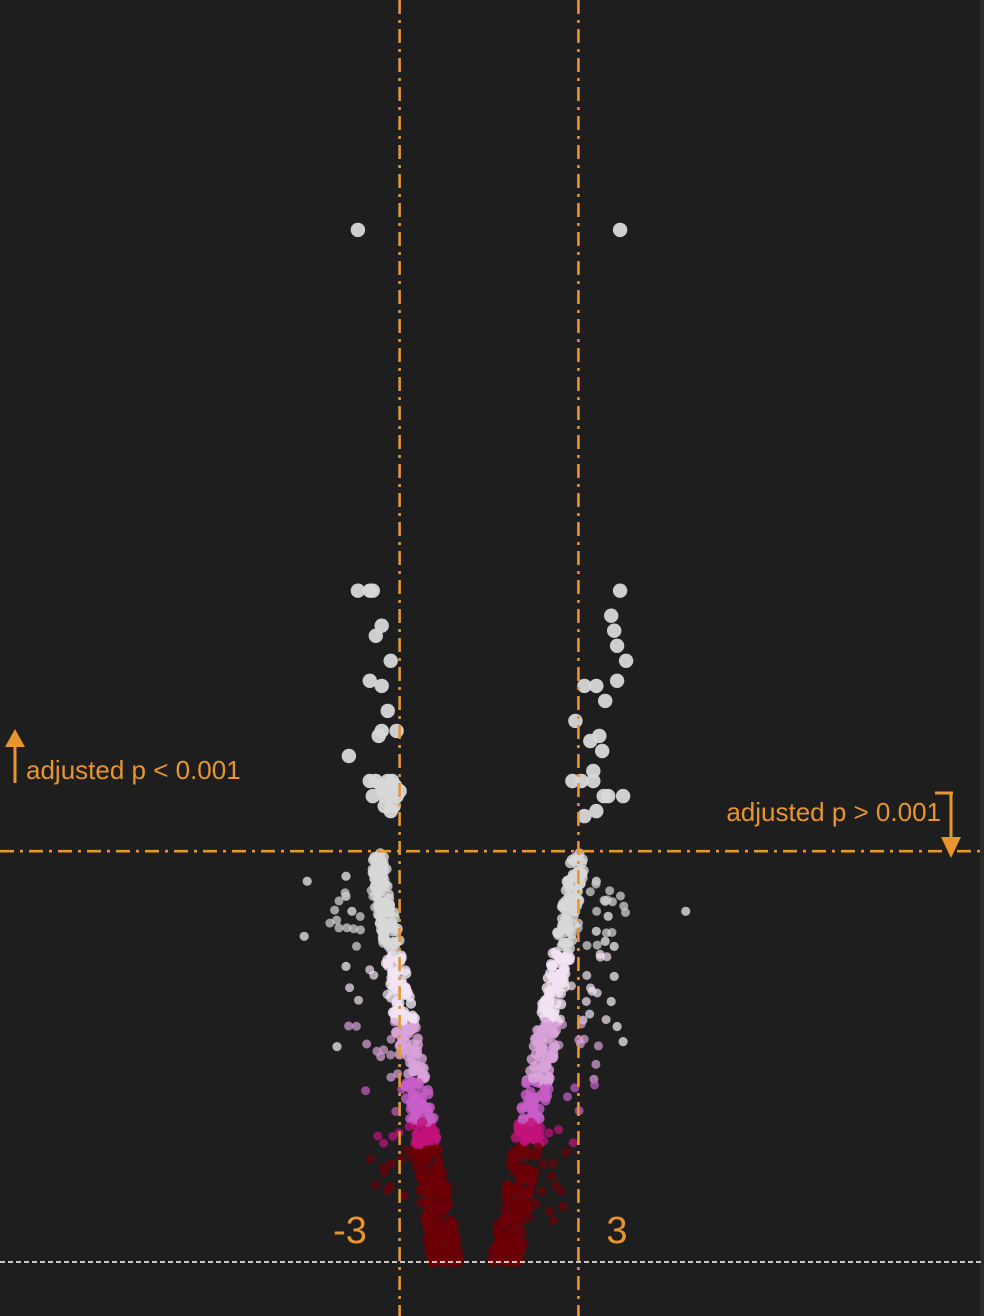  Describe the element at coordinates (350, 1231) in the screenshot. I see `left-threshold-label: -3` at that location.